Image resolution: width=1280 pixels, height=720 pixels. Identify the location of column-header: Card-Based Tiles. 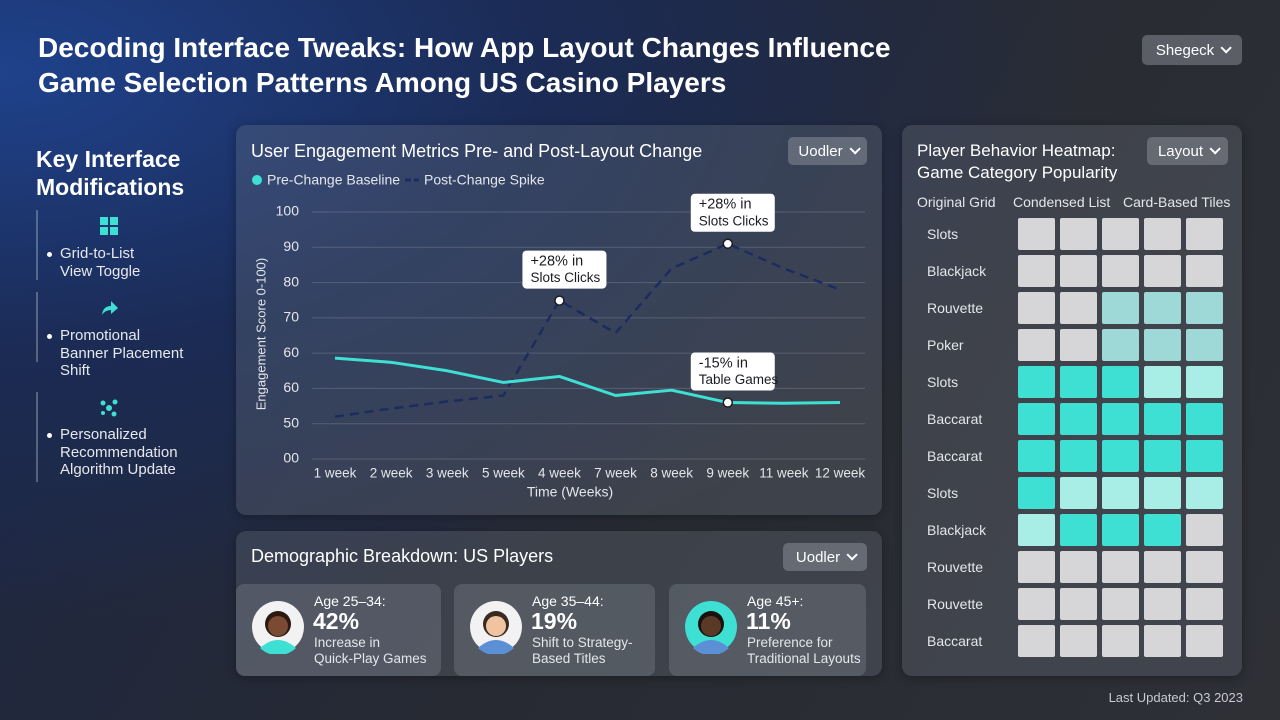
(1177, 202).